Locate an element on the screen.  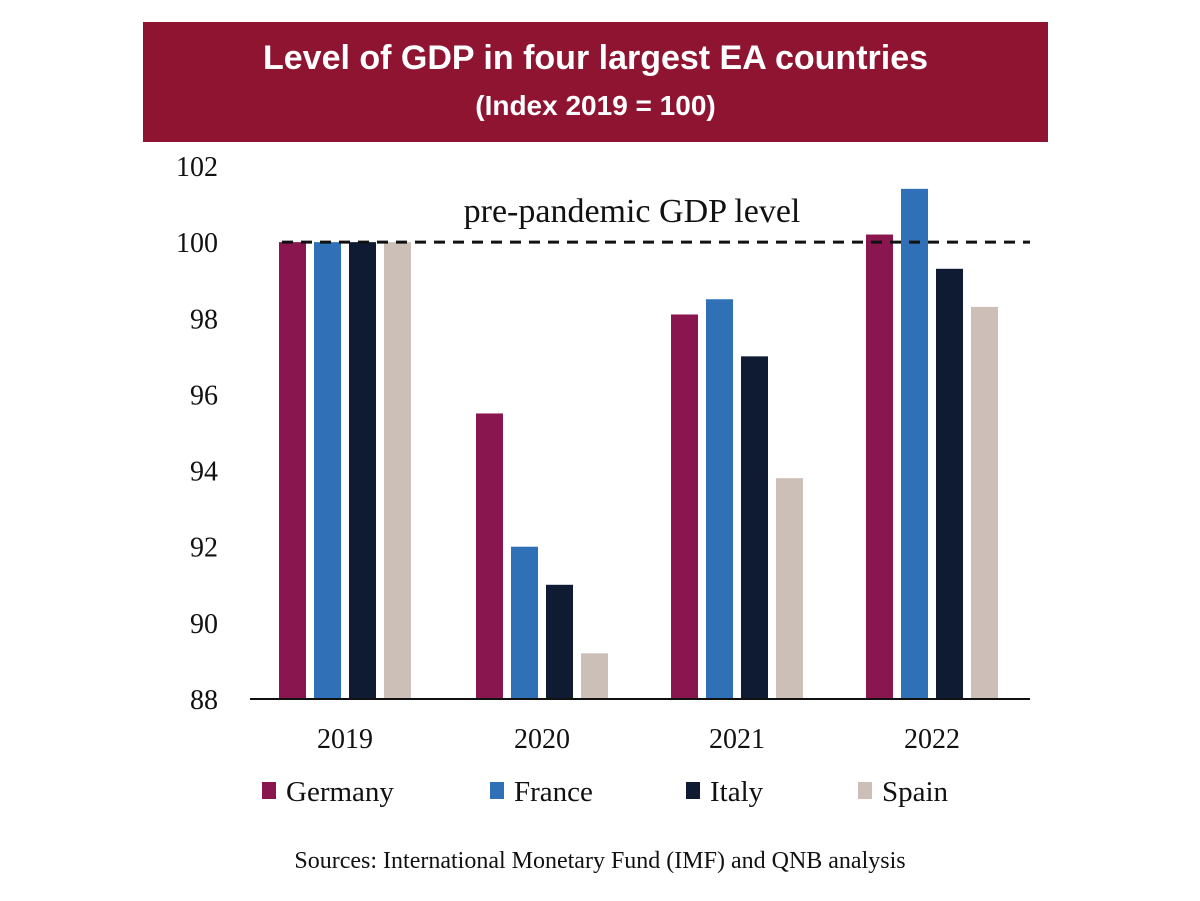
bar-spain-2021 is located at coordinates (789, 588).